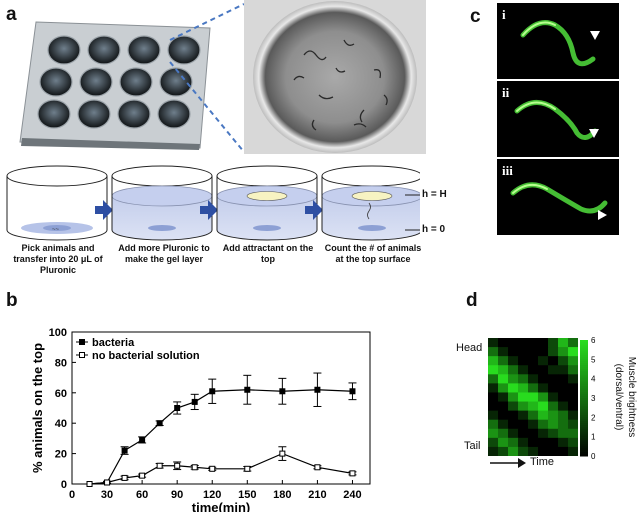 The width and height of the screenshot is (641, 512). What do you see at coordinates (475, 16) in the screenshot?
I see `panel-c-label: c` at bounding box center [475, 16].